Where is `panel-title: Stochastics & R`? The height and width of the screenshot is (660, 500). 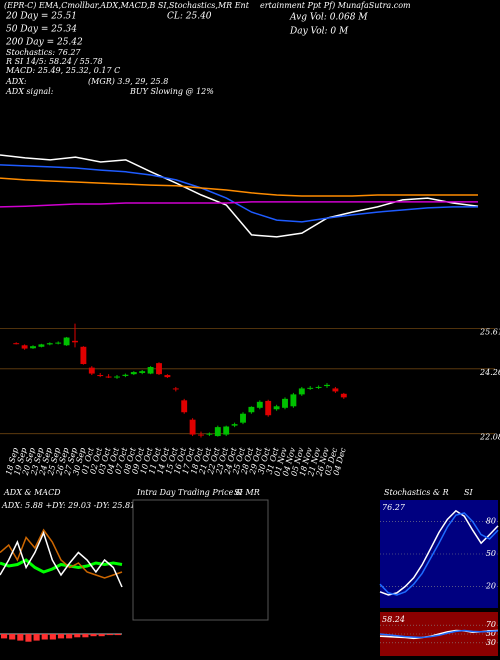
panel-title: Stochastics & R is located at coordinates (416, 492).